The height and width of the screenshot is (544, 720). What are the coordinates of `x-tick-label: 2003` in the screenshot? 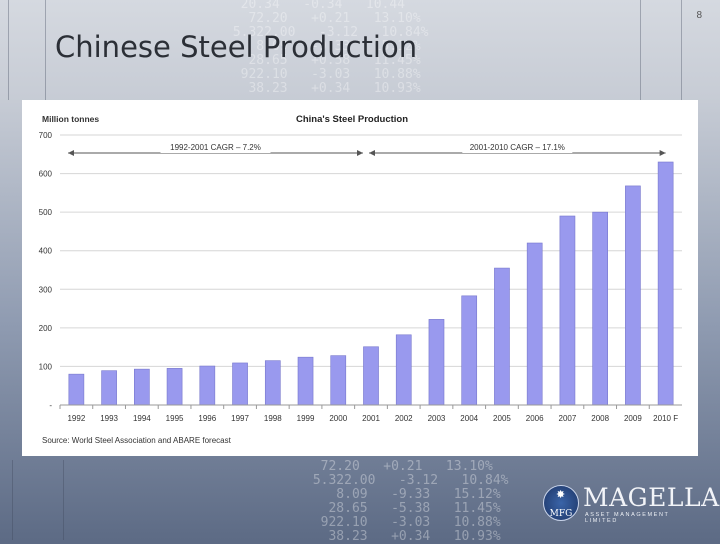 It's located at (437, 418).